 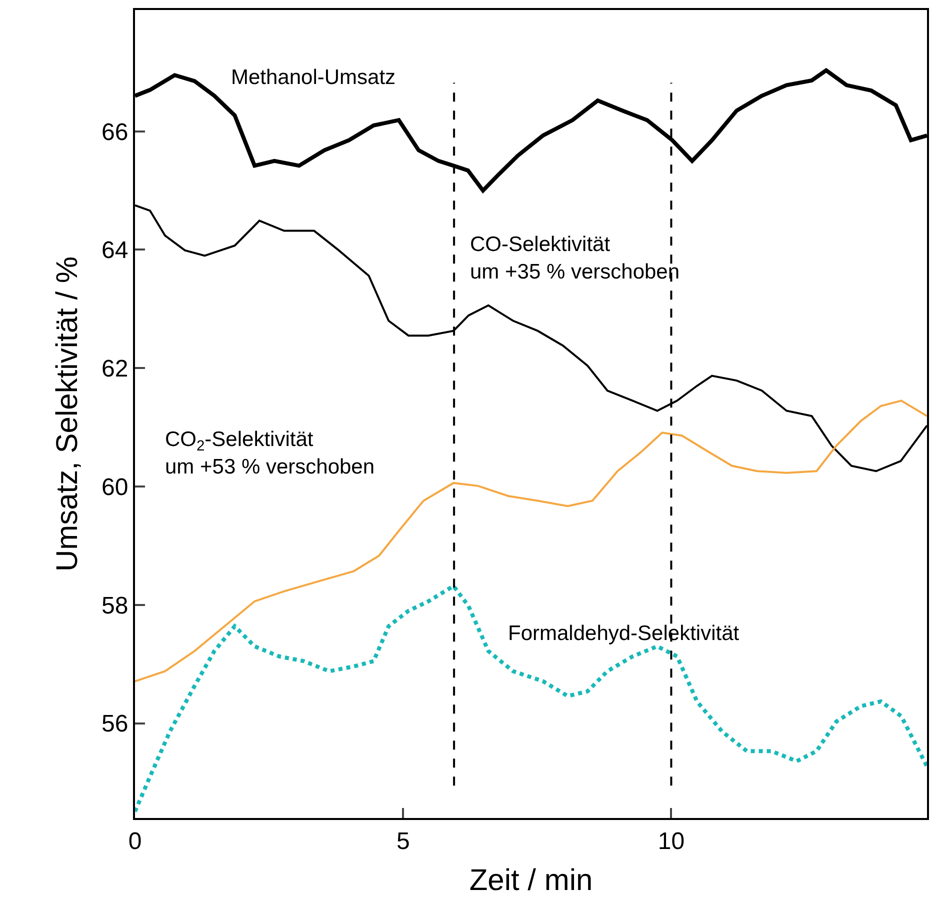 I want to click on x-tick-label: 10, so click(x=671, y=841).